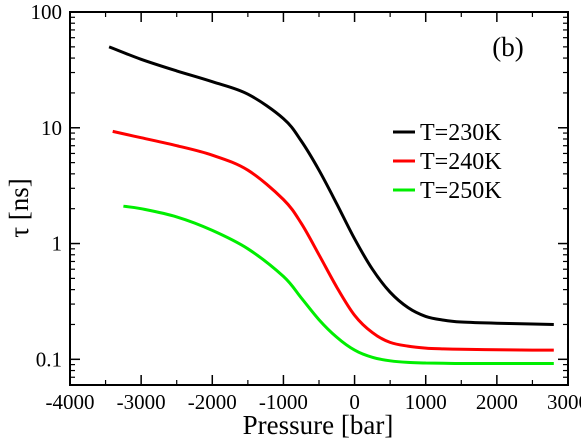  What do you see at coordinates (318, 425) in the screenshot?
I see `x-axis-title: Pressure [bar]` at bounding box center [318, 425].